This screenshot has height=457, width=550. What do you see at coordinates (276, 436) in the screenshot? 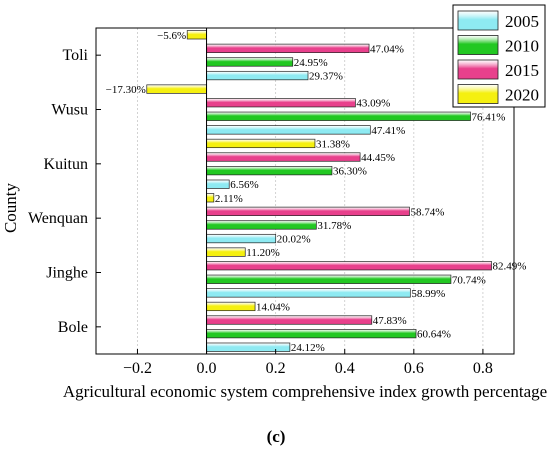
I see `panel-label: (c)` at bounding box center [276, 436].